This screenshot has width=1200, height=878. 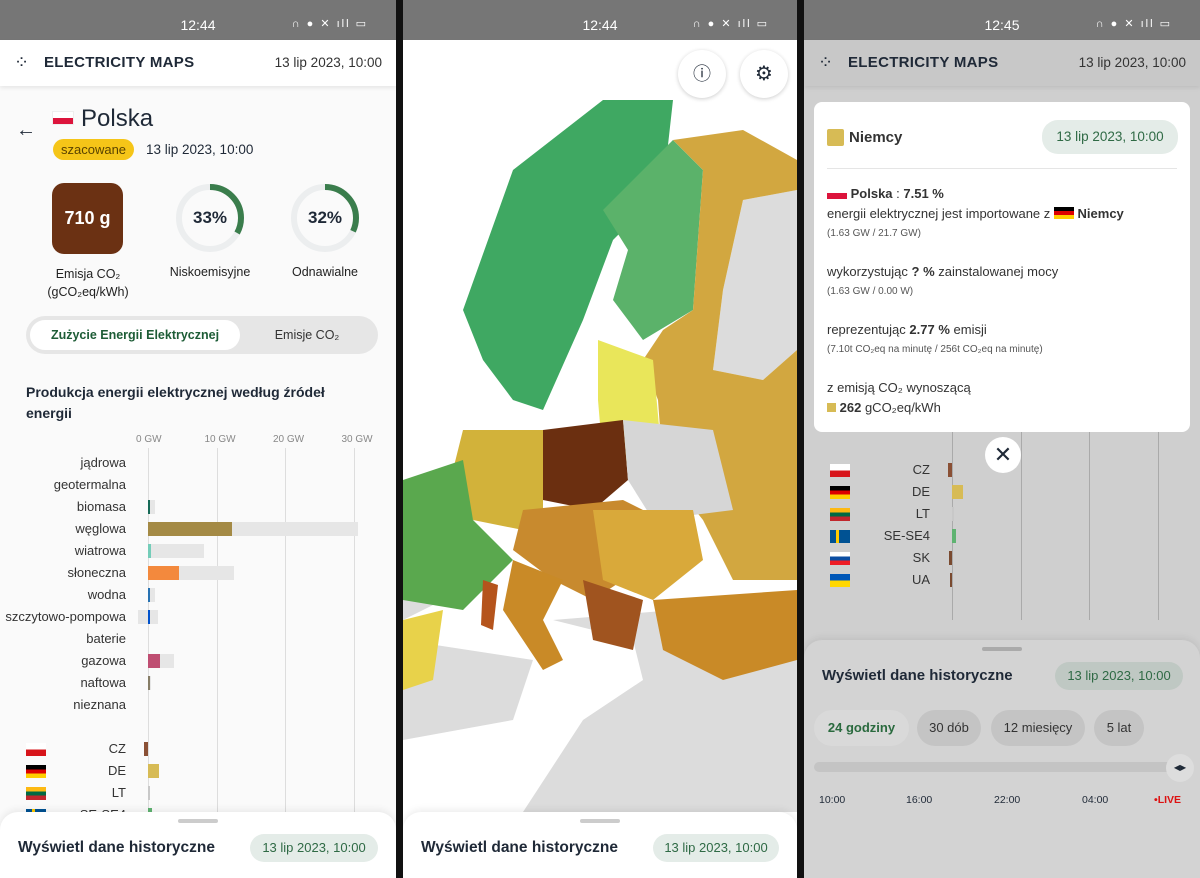 What do you see at coordinates (1038, 728) in the screenshot?
I see `tab-12m: 12 miesięcy` at bounding box center [1038, 728].